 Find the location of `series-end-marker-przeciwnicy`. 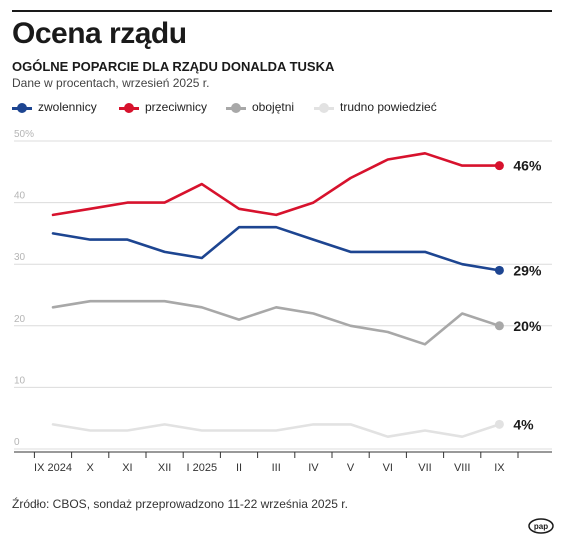

series-end-marker-przeciwnicy is located at coordinates (499, 166).